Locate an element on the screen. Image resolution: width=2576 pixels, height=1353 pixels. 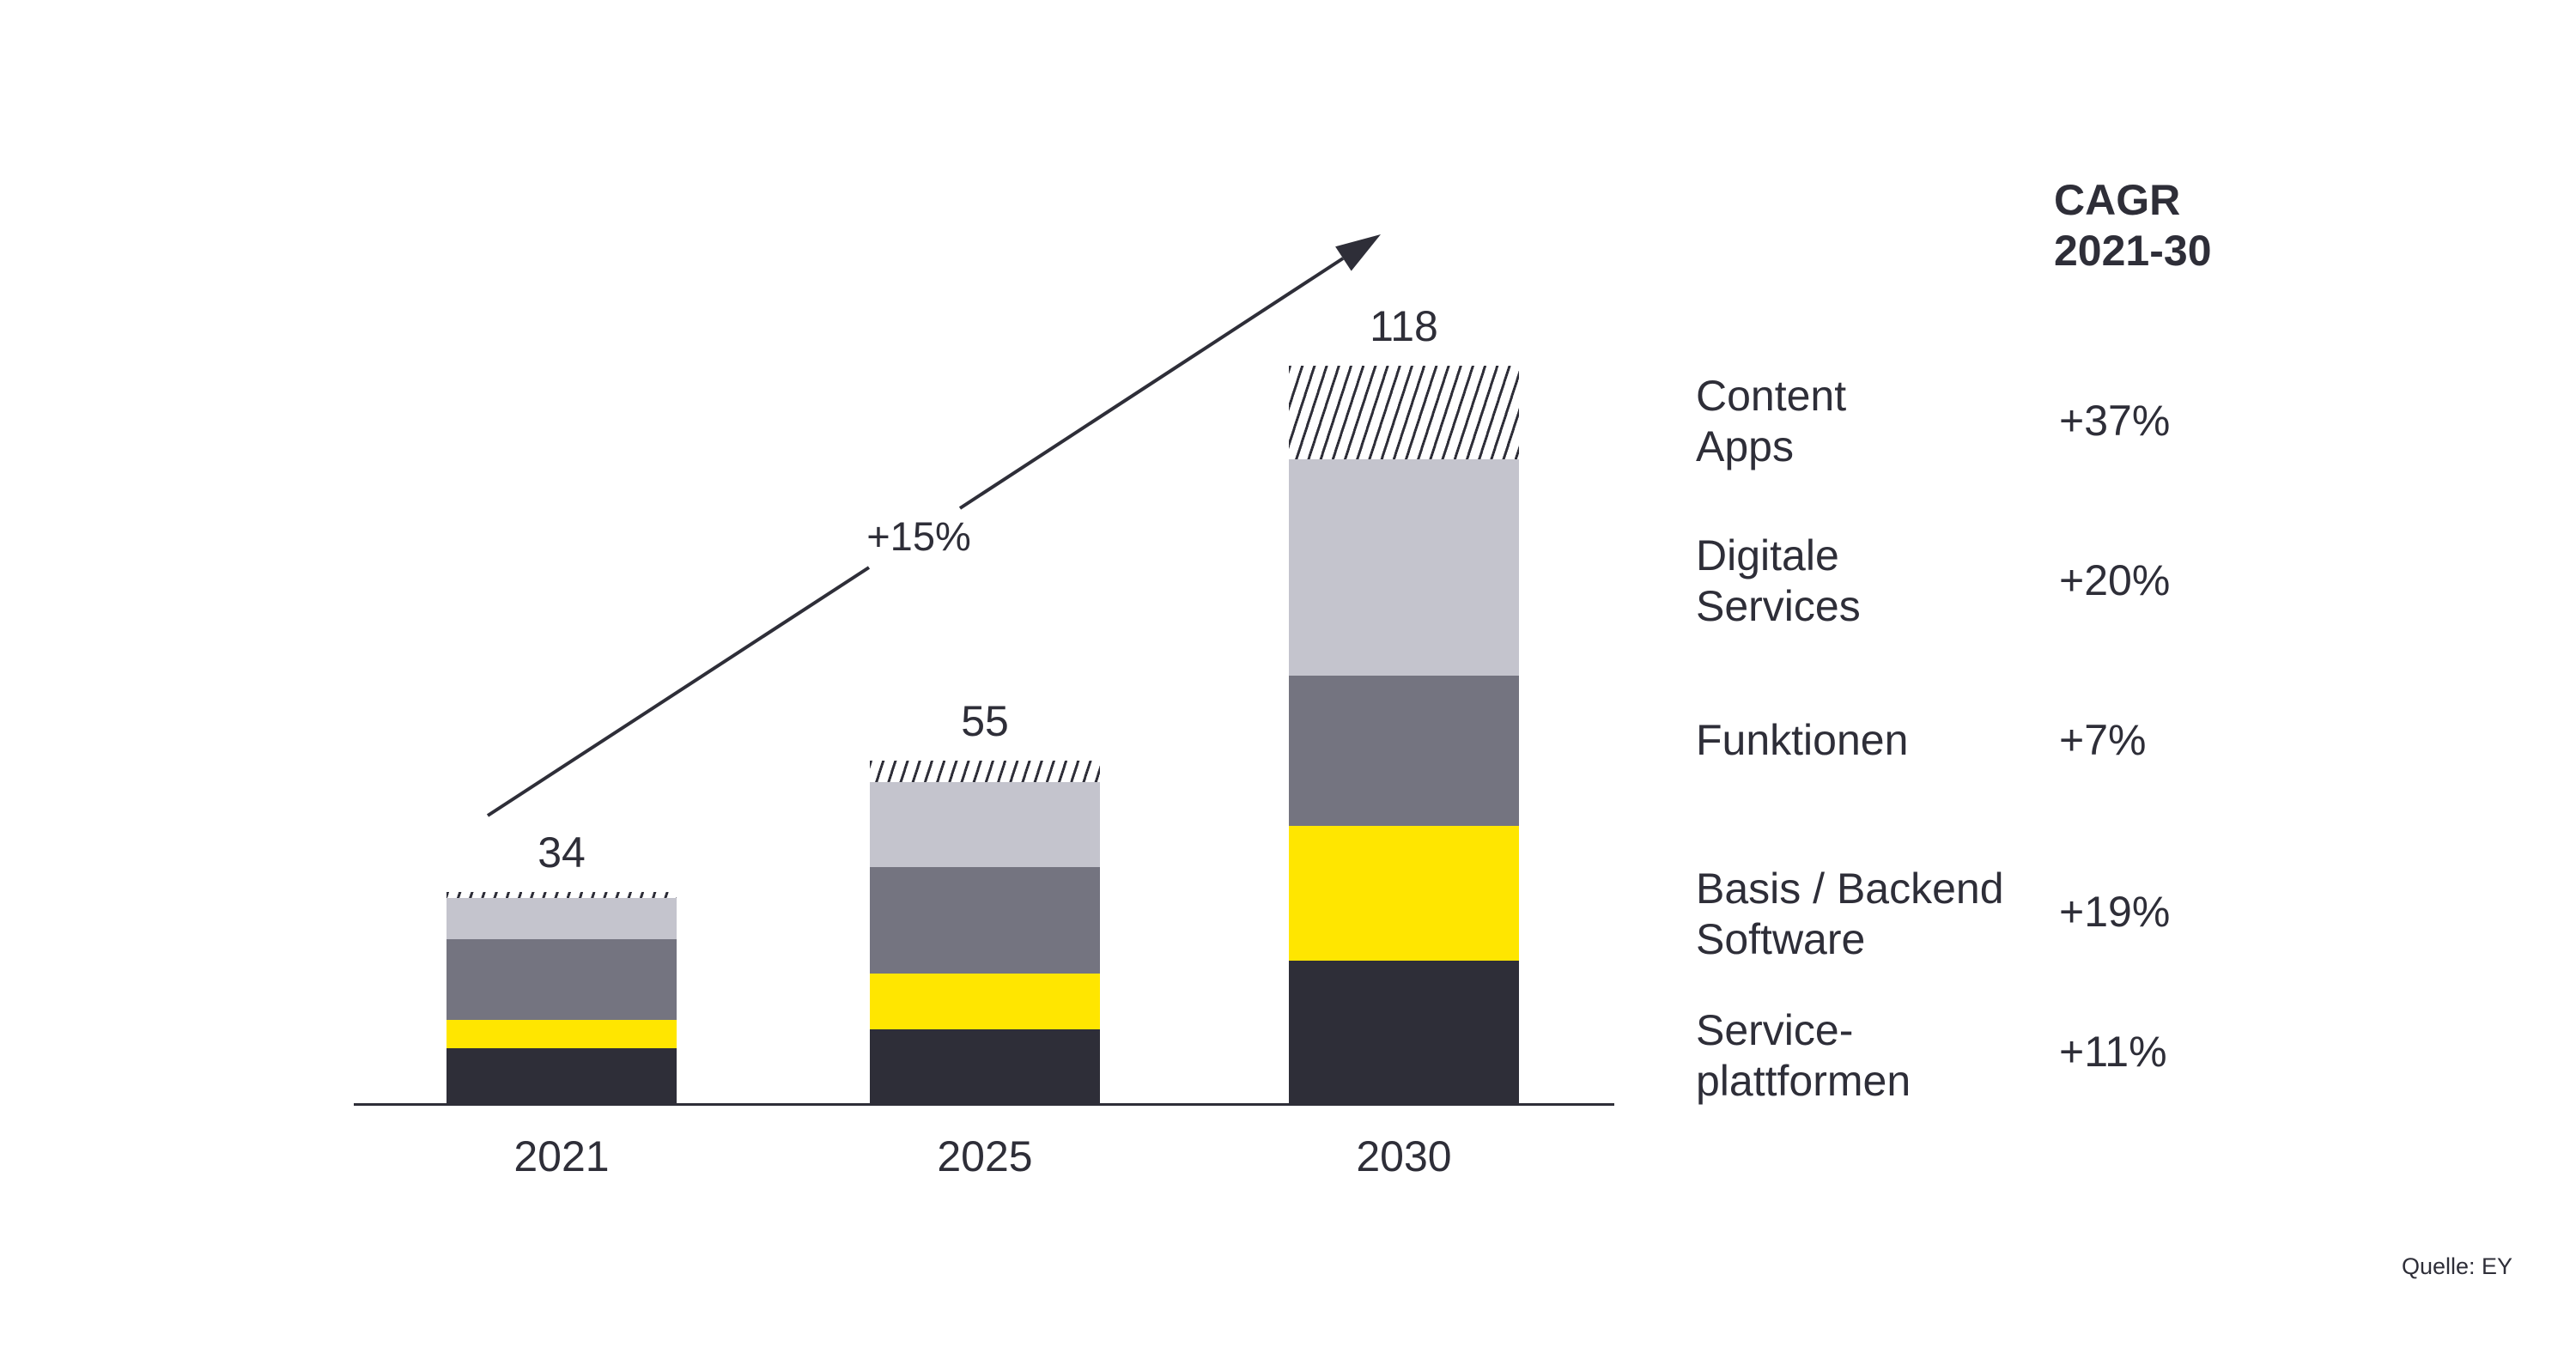
bar-total-2025: 55 is located at coordinates (985, 720).